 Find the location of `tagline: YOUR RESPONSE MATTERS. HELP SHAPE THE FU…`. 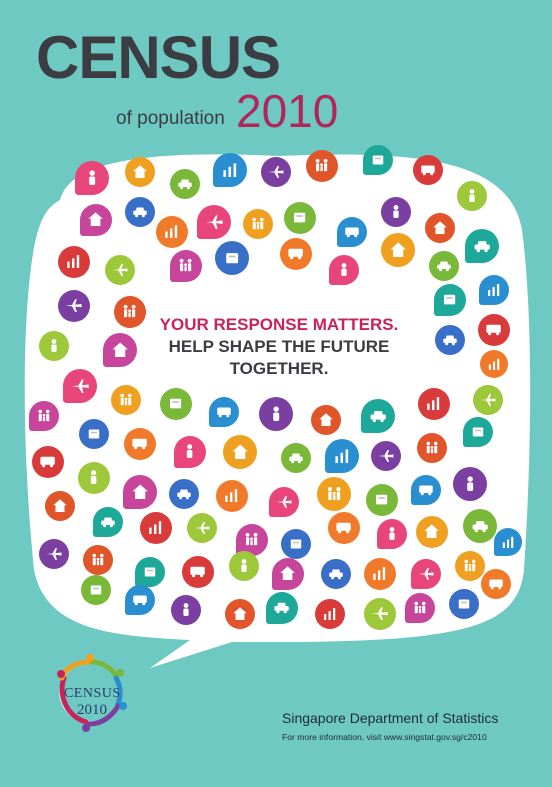

tagline: YOUR RESPONSE MATTERS. HELP SHAPE THE FU… is located at coordinates (279, 347).